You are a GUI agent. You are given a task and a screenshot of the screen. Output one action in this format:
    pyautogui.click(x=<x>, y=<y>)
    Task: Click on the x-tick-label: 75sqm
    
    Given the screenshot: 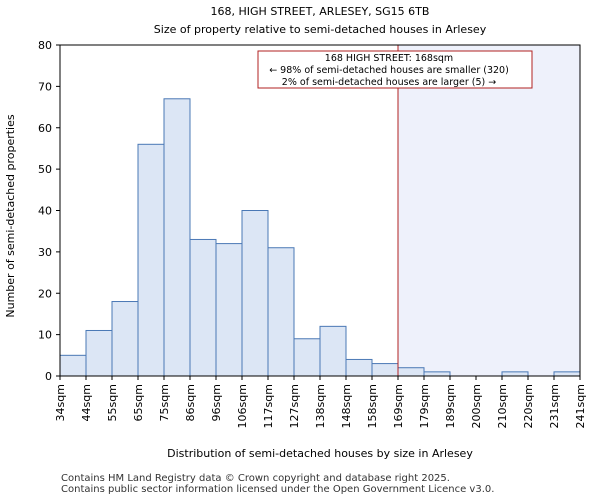 What is the action you would take?
    pyautogui.click(x=164, y=402)
    